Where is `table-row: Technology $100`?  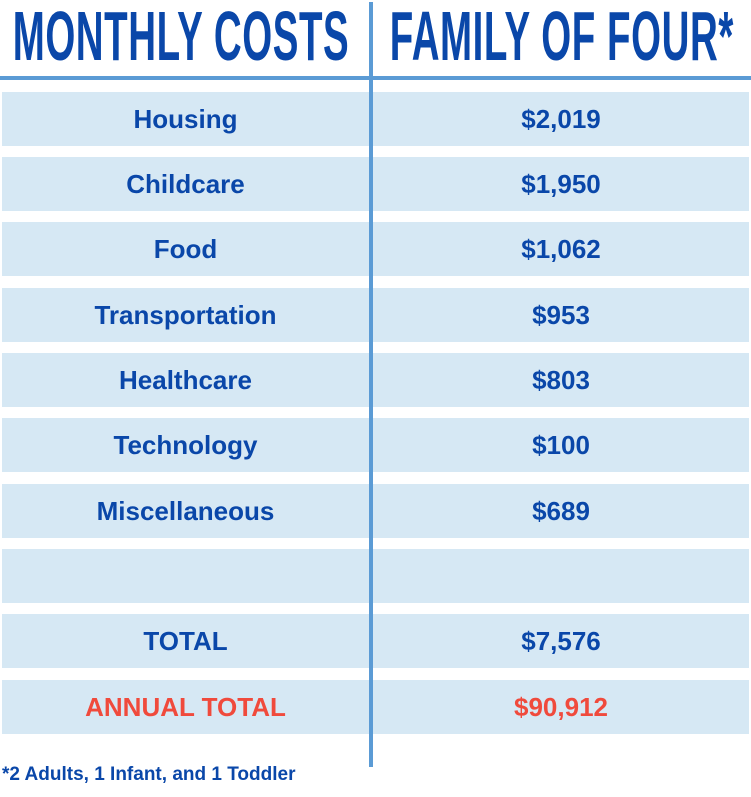
table-row: Technology $100 is located at coordinates (375, 445).